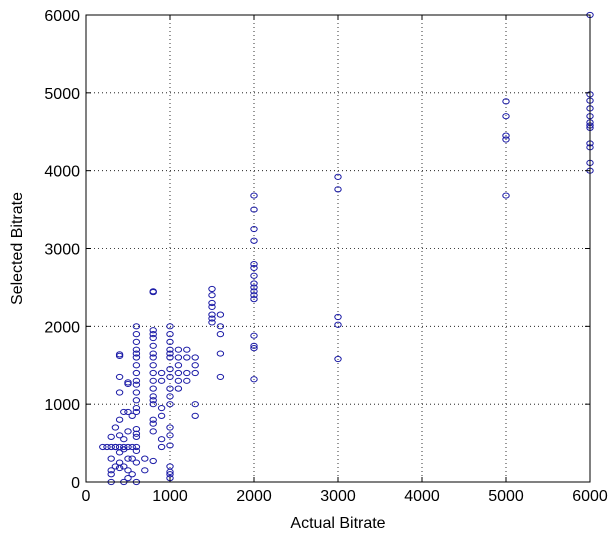  I want to click on x-tick-label: 3000, so click(338, 496).